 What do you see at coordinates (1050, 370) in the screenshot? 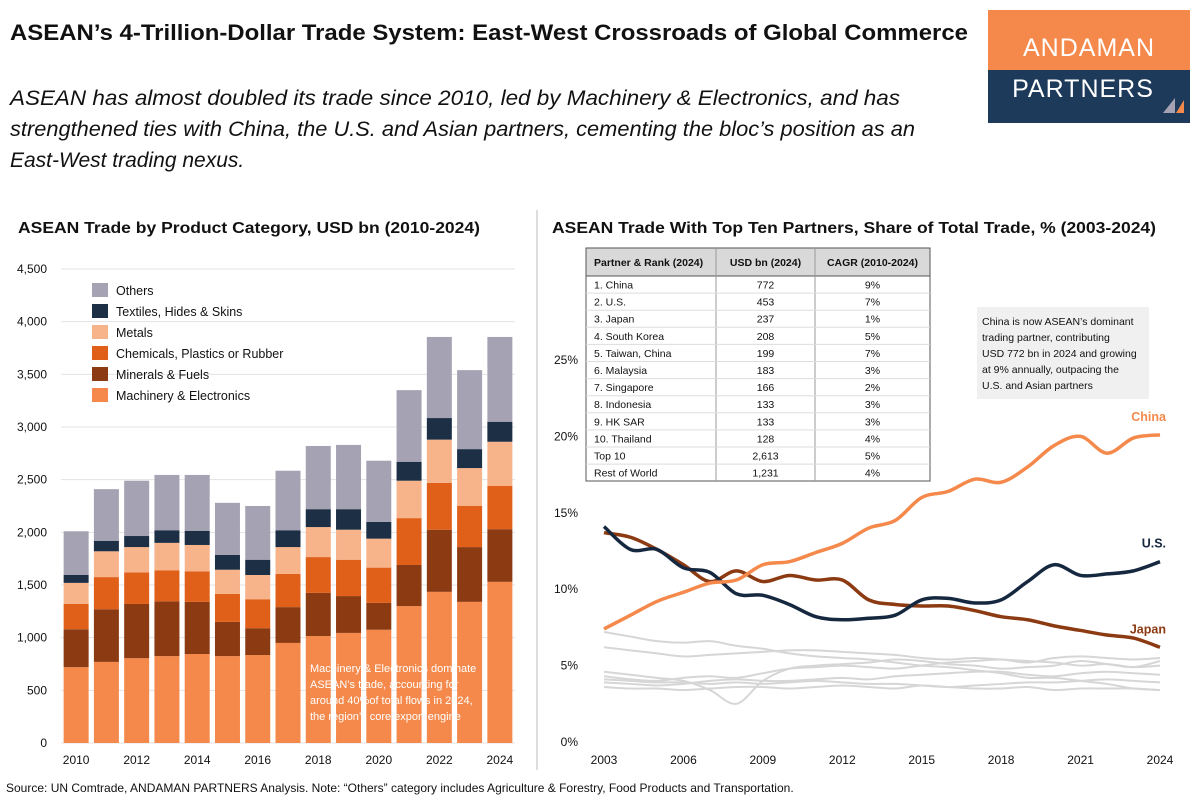
I see `annotation: at 9% annually, outpacing the` at bounding box center [1050, 370].